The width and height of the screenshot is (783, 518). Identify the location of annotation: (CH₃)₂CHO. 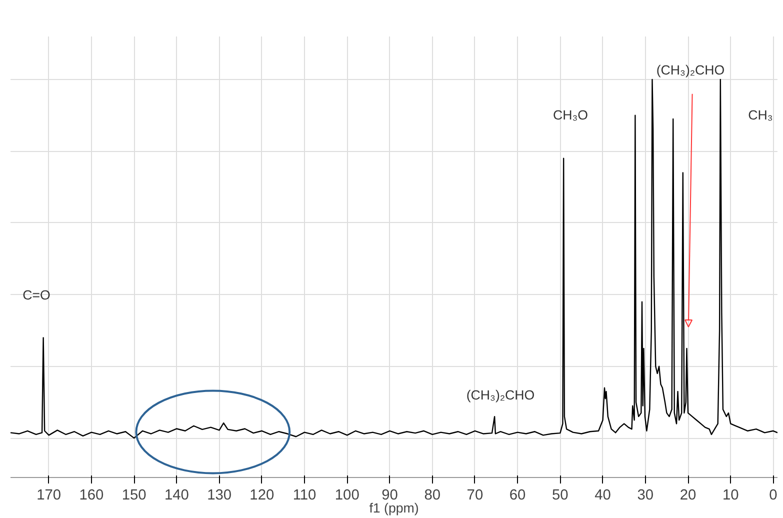
(500, 395).